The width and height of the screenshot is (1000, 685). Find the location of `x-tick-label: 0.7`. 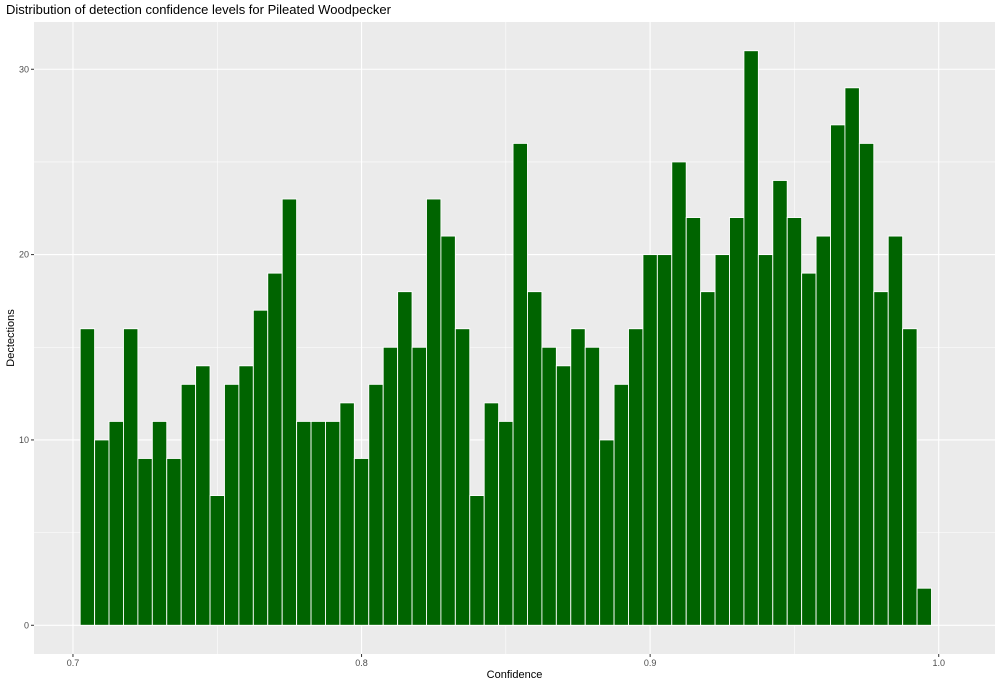

x-tick-label: 0.7 is located at coordinates (73, 663).